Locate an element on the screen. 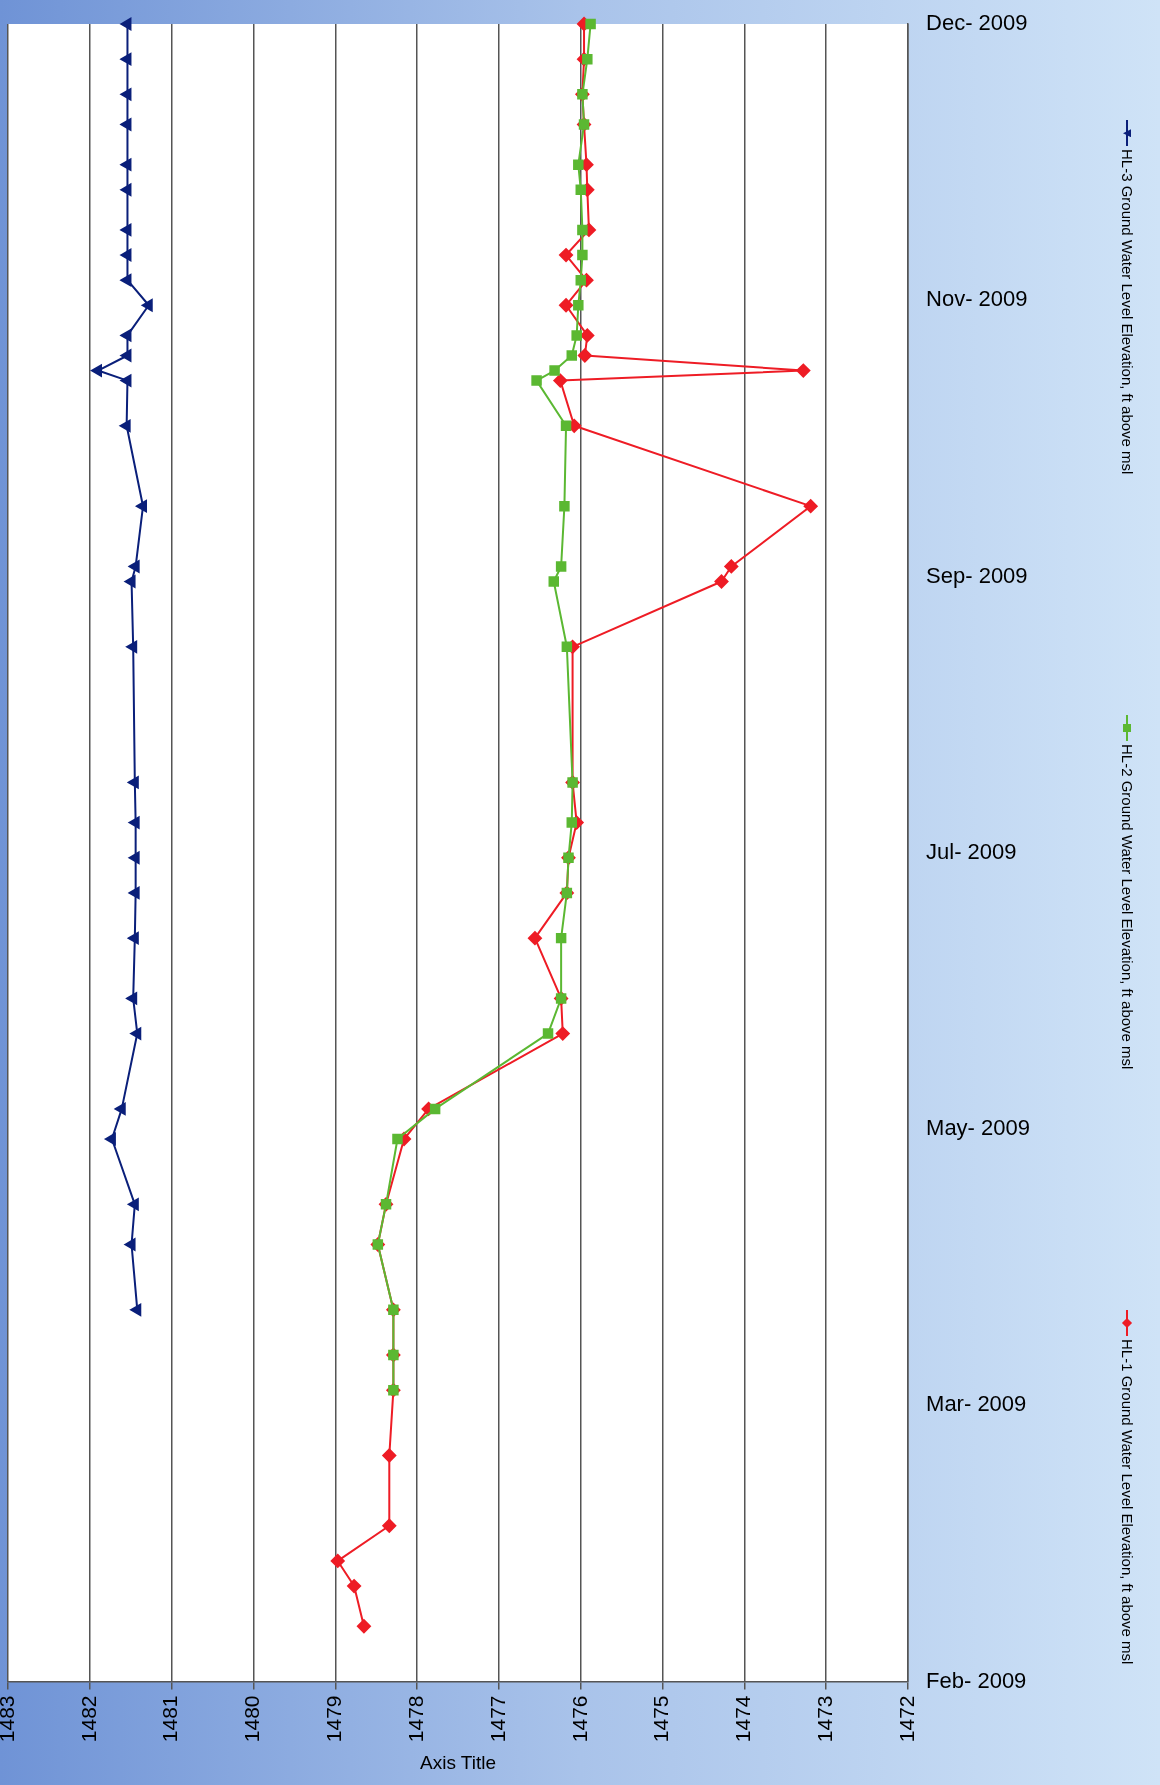 The width and height of the screenshot is (1160, 1785). x-tick-label: 1482 is located at coordinates (88, 1719).